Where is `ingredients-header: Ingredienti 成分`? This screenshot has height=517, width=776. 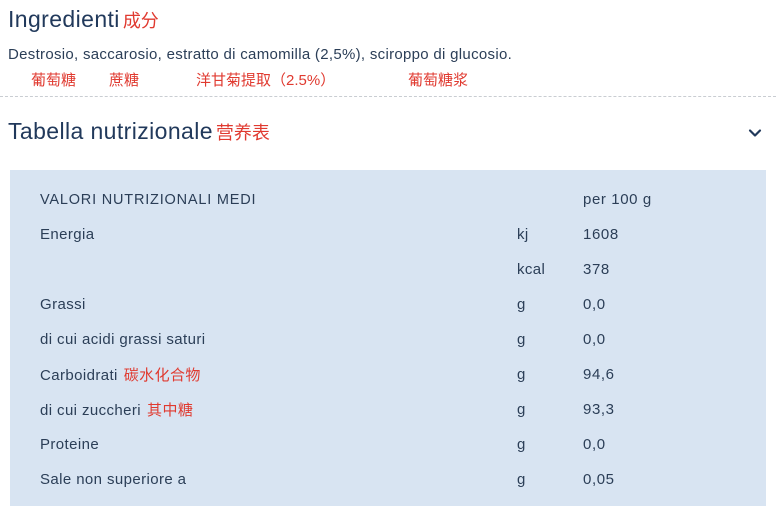
ingredients-header: Ingredienti 成分 is located at coordinates (388, 19).